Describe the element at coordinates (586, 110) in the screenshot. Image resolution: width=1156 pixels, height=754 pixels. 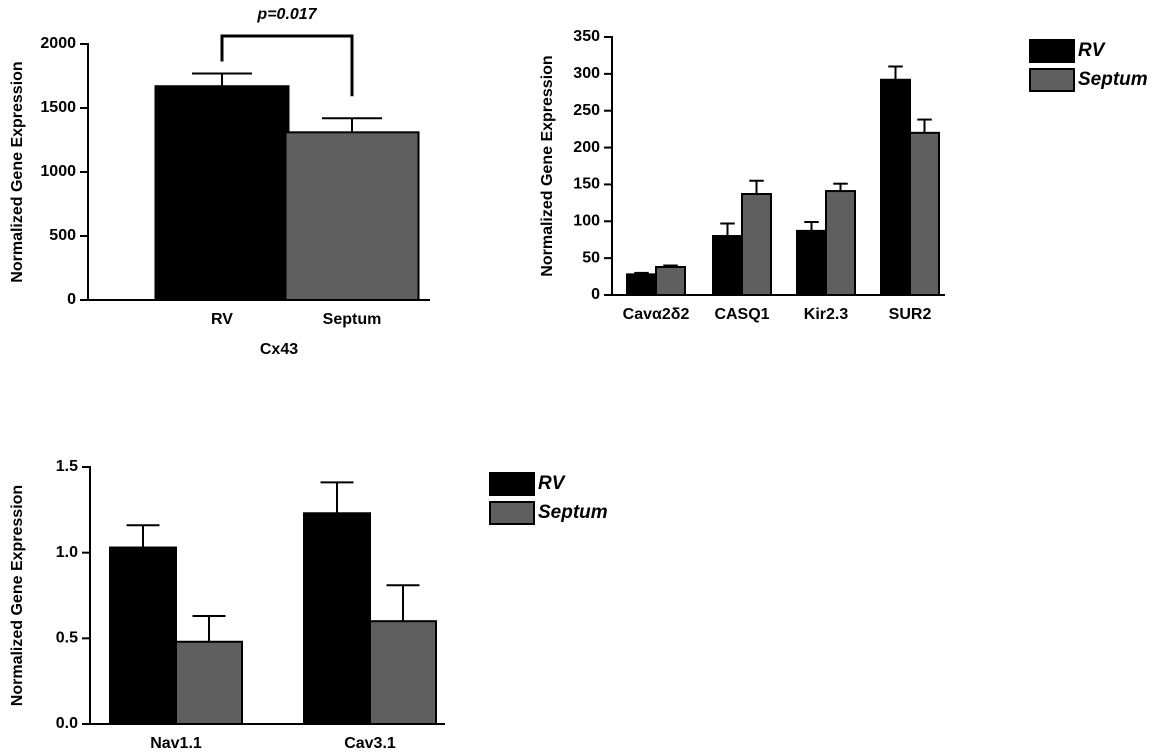
I see `y-tick-label: 250` at that location.